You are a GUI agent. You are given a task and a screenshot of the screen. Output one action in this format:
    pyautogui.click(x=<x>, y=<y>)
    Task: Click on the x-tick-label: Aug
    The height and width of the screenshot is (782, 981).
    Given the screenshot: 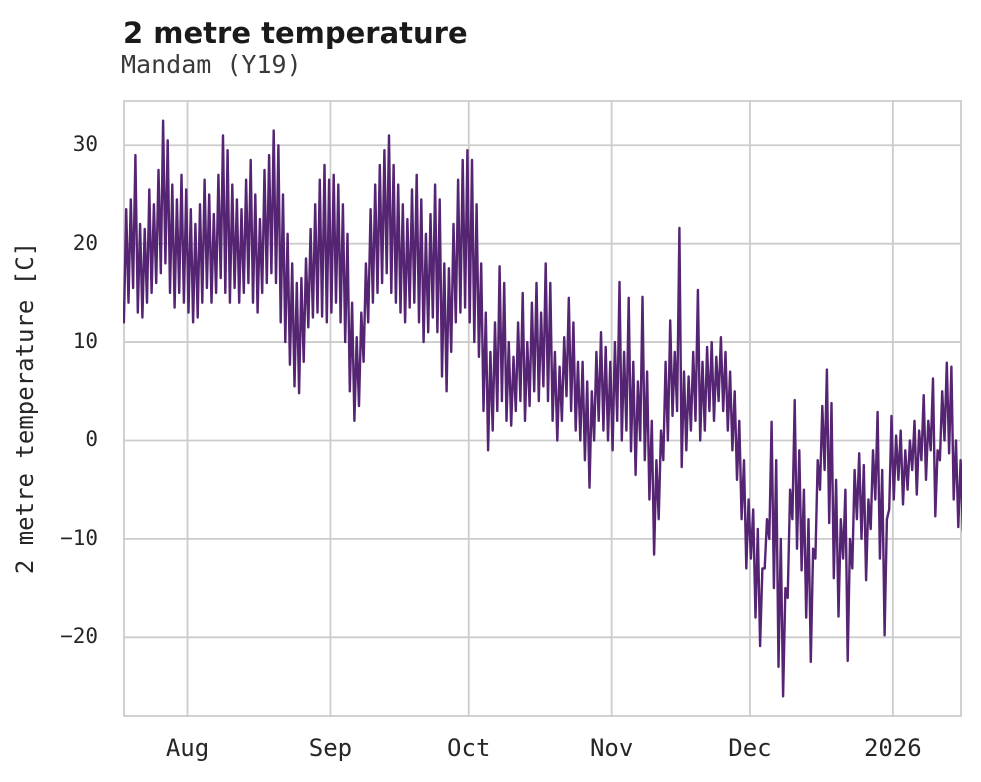 What is the action you would take?
    pyautogui.click(x=187, y=748)
    